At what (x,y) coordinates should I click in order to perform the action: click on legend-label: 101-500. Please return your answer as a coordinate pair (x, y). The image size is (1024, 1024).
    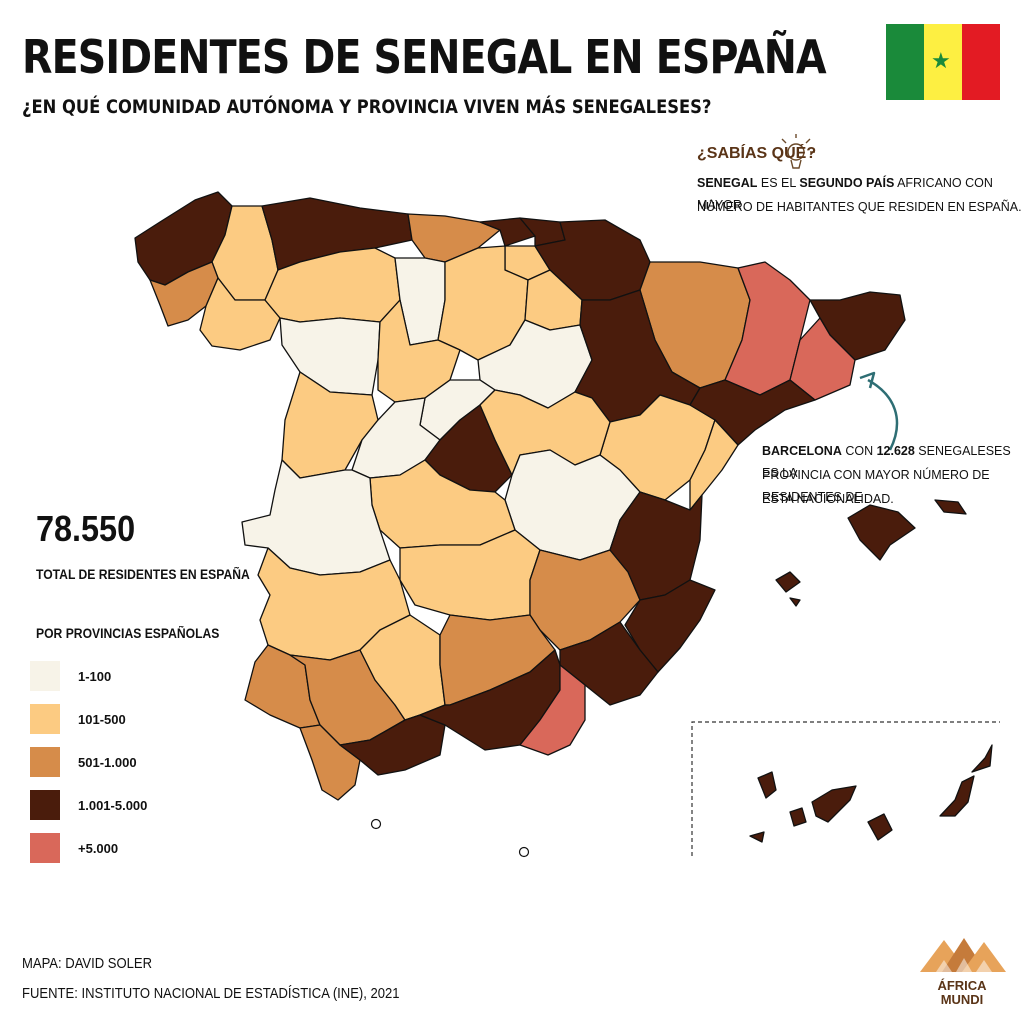
    Looking at the image, I should click on (102, 719).